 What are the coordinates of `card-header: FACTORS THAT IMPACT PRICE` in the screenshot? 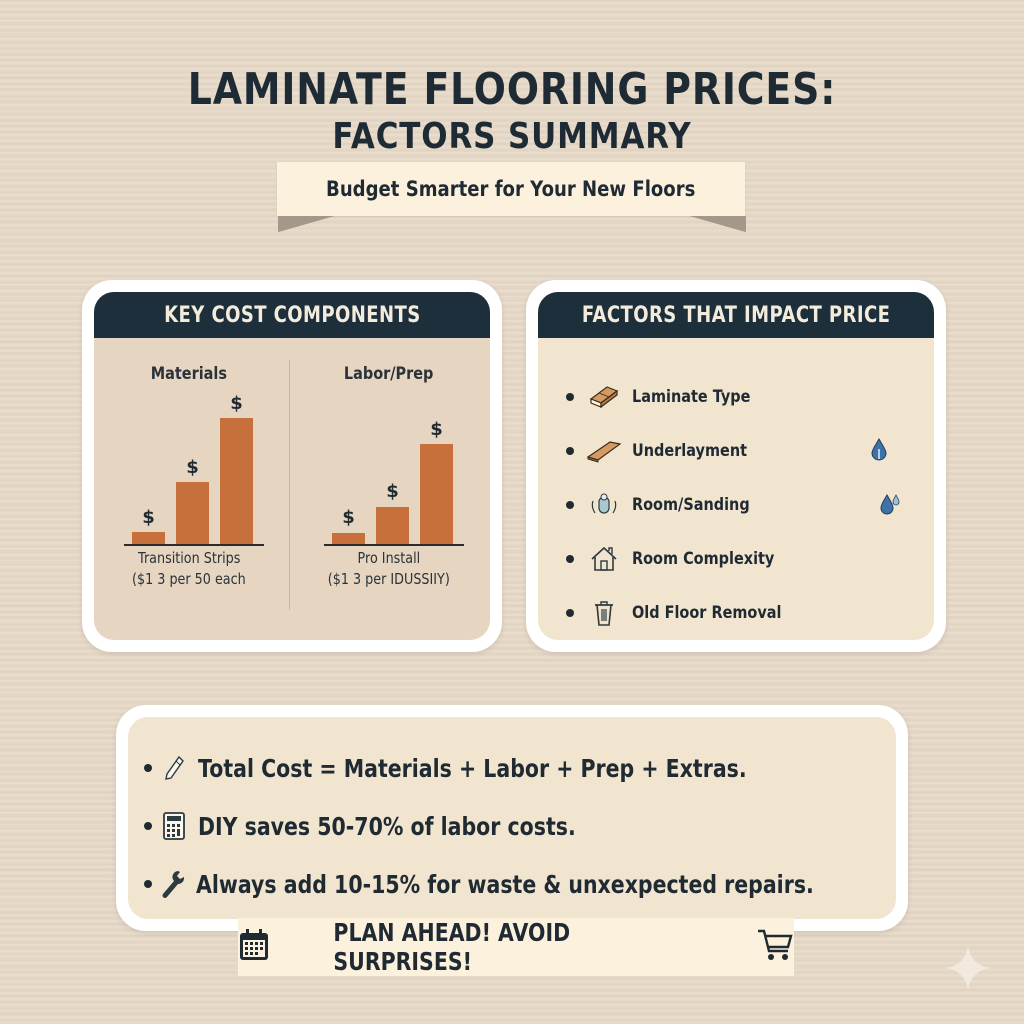 It's located at (736, 315).